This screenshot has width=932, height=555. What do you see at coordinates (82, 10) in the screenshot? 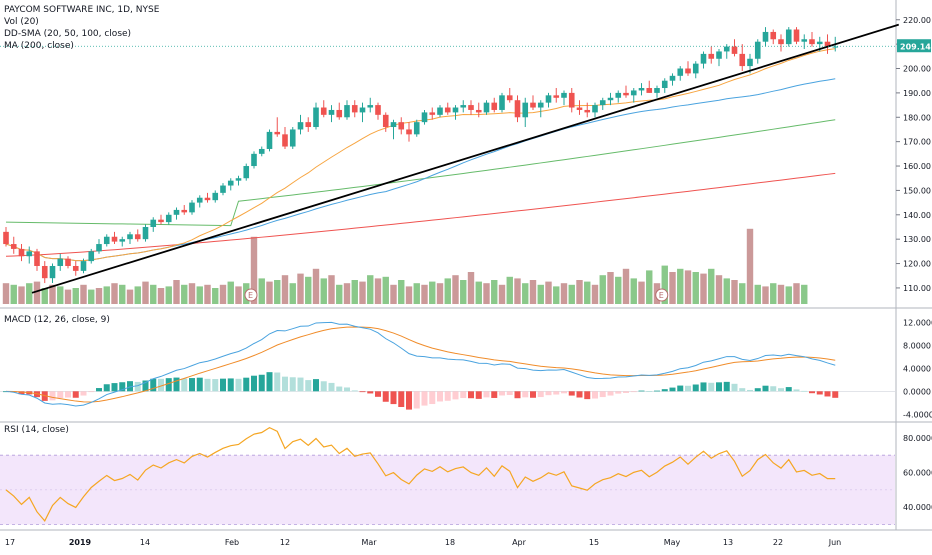
I see `chart-title: PAYCOM SOFTWARE INC, 1D, NYSE` at bounding box center [82, 10].